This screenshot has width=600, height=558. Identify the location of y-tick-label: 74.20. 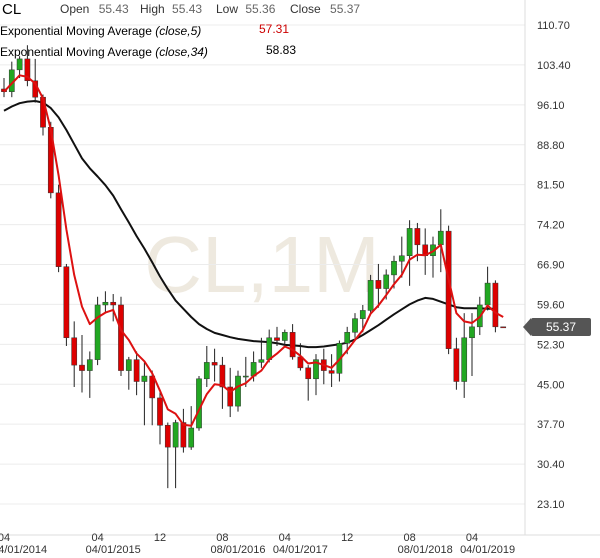
(551, 226).